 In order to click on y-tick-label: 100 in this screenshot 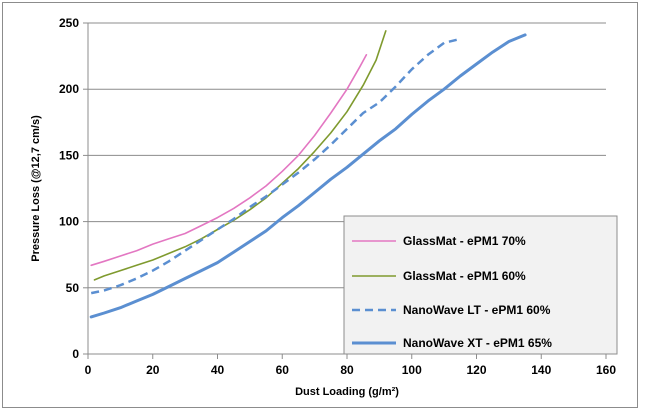, I will do `click(69, 222)`.